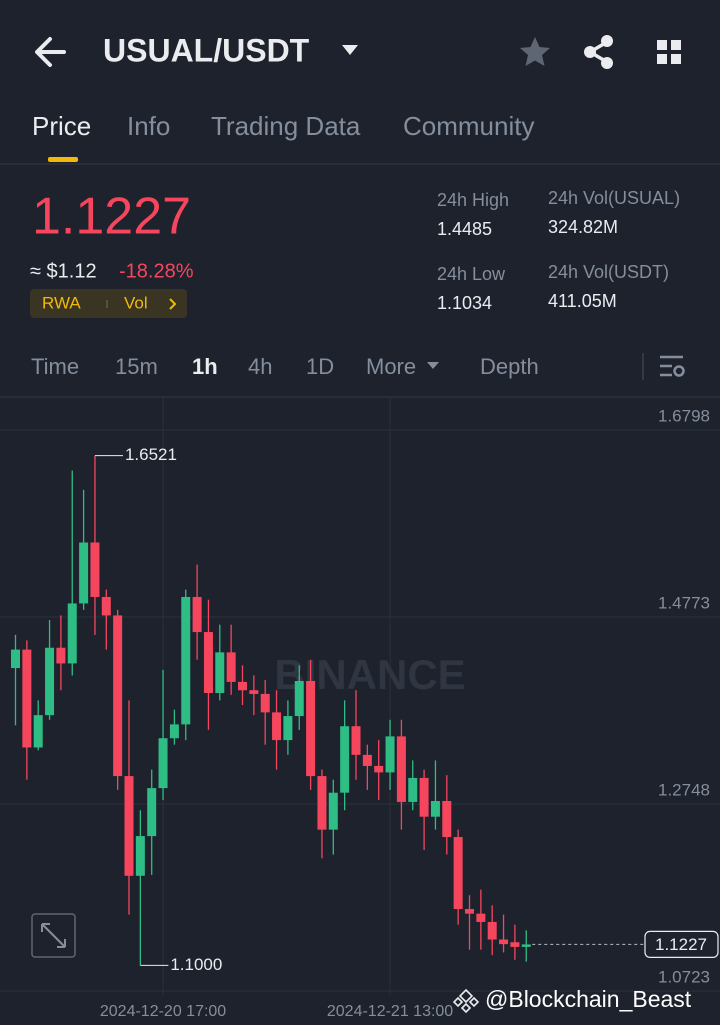 The height and width of the screenshot is (1025, 720). I want to click on y-tick-label: 1.4773, so click(684, 602).